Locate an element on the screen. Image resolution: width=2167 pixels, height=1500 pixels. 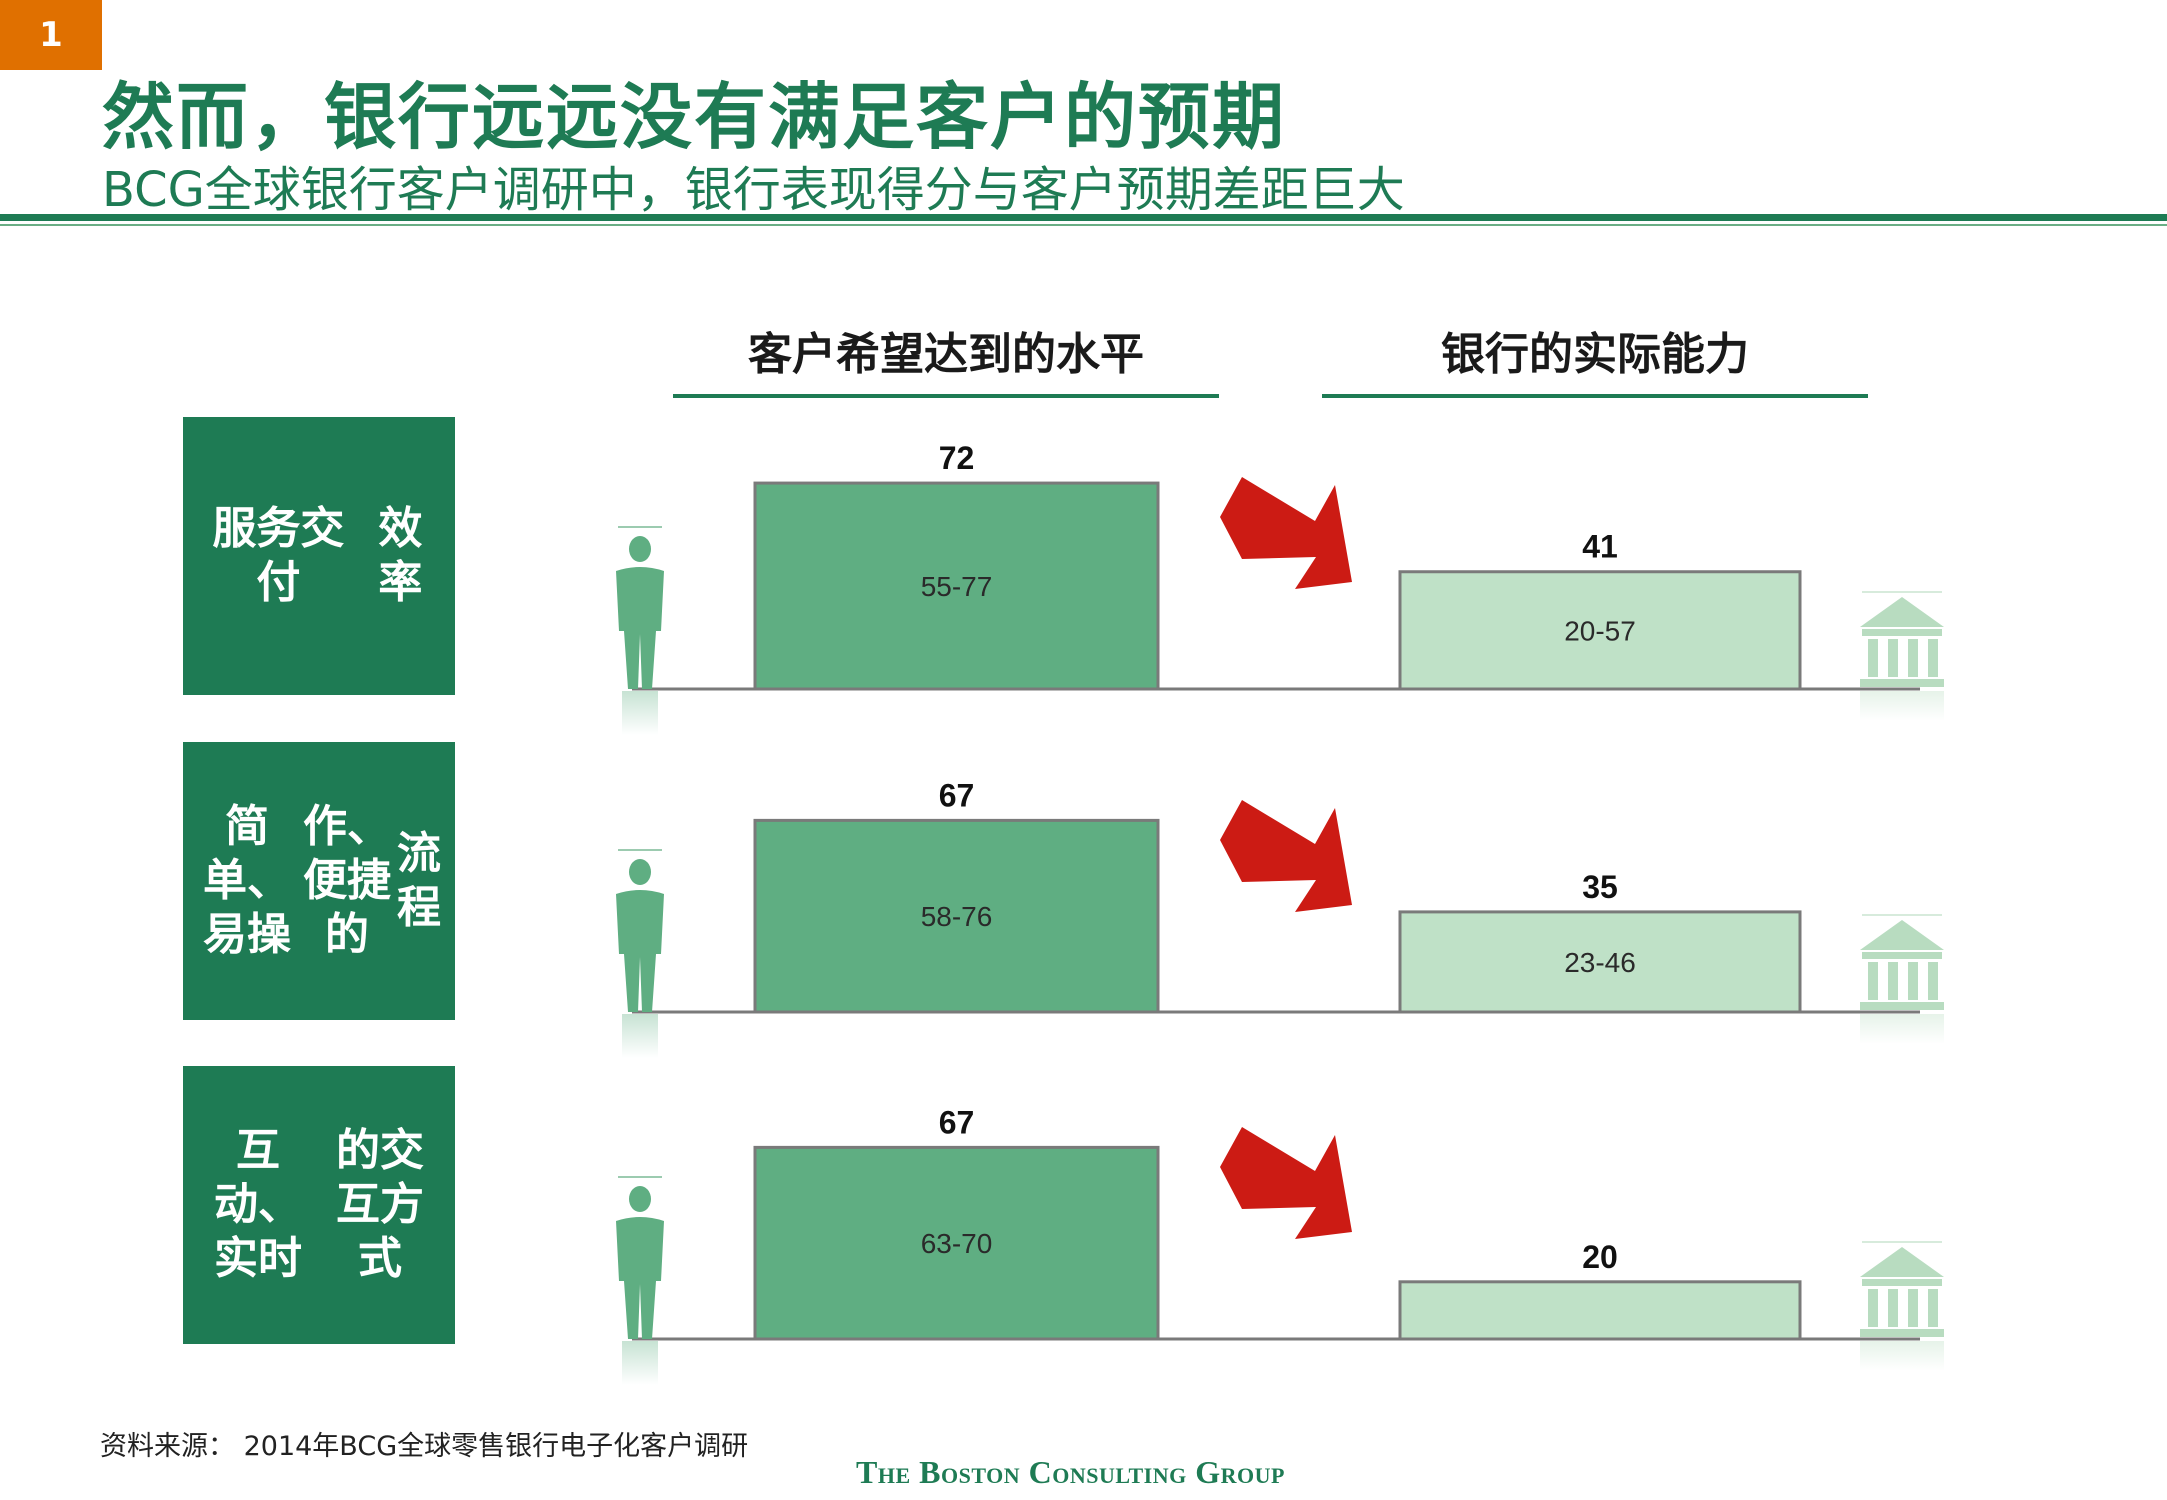
range-label-expected: 55-77 is located at coordinates (957, 586).